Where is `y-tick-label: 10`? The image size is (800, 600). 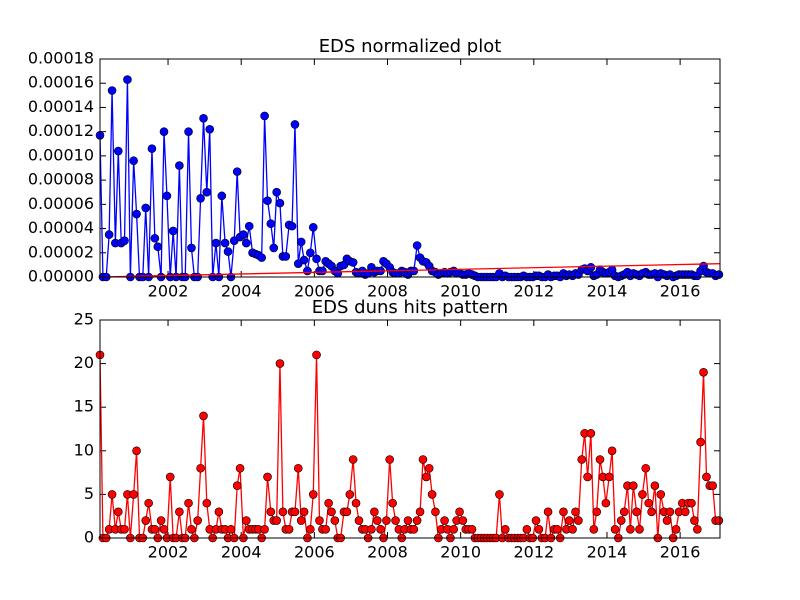 y-tick-label: 10 is located at coordinates (84, 449).